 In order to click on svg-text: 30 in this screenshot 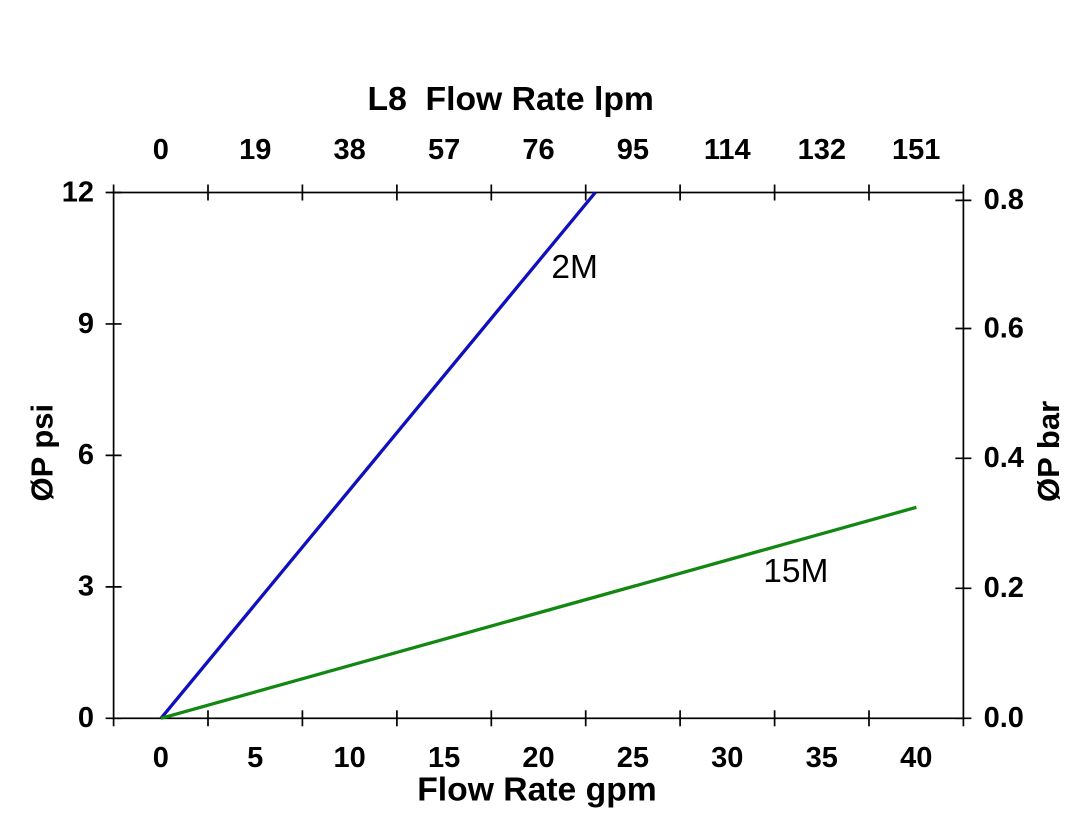, I will do `click(727, 758)`.